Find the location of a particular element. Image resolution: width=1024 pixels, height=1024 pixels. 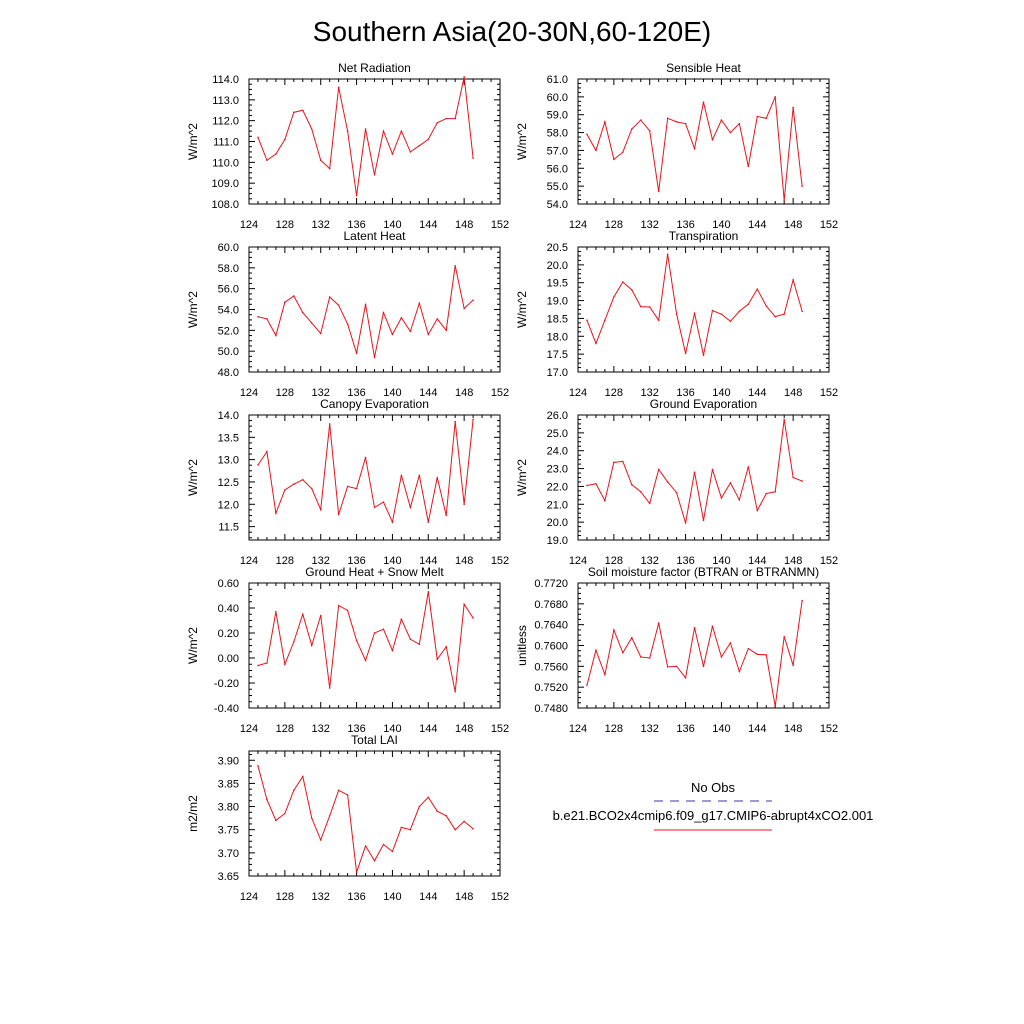

y-tick-label: 60.0 is located at coordinates (228, 248).